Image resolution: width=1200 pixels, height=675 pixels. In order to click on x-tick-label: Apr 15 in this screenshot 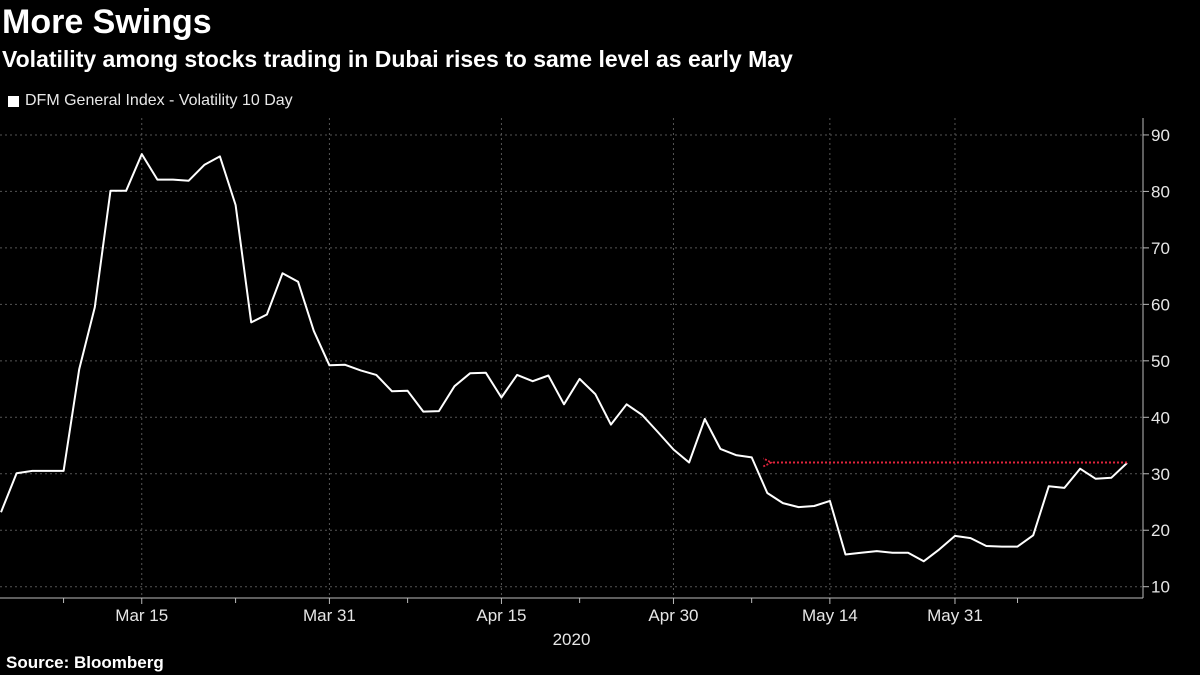, I will do `click(501, 615)`.